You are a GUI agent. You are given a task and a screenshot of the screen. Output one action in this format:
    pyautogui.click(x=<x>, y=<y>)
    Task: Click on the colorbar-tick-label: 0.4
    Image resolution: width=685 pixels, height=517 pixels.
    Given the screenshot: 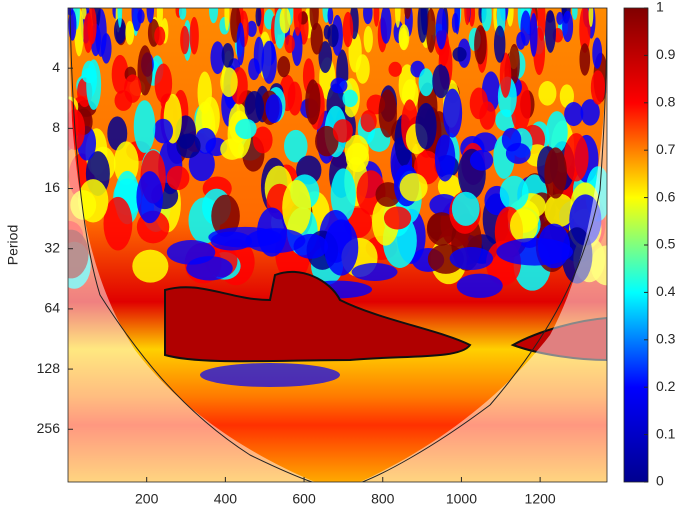 What is the action you would take?
    pyautogui.click(x=666, y=291)
    